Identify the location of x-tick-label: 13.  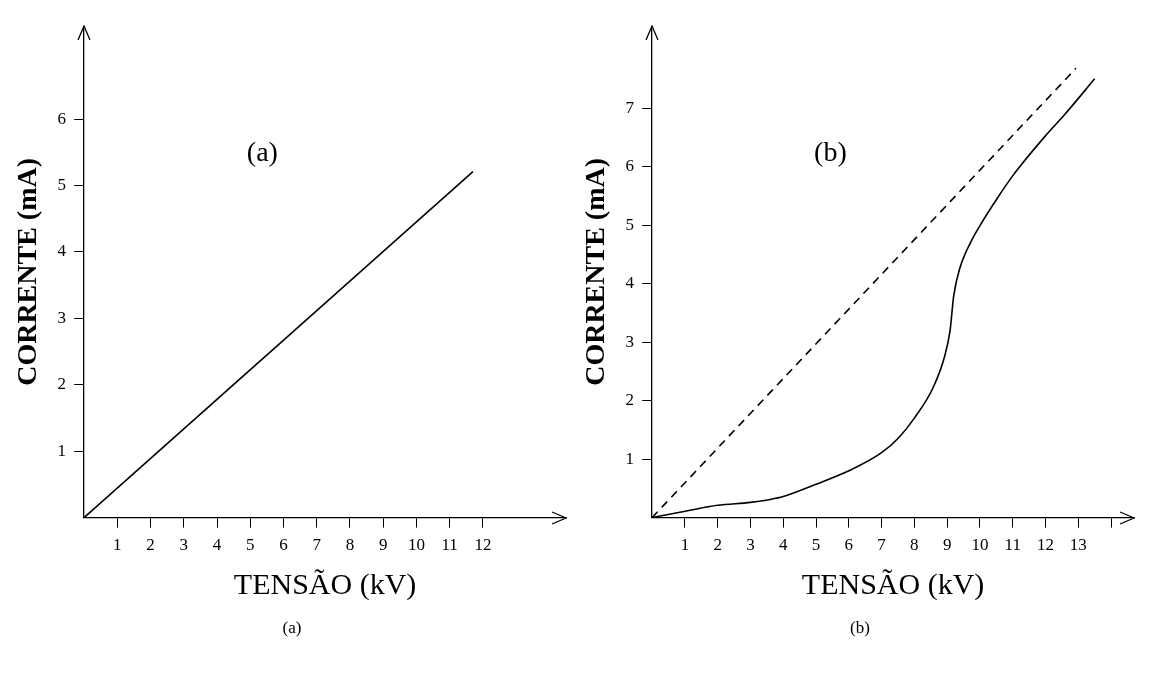
(1078, 545).